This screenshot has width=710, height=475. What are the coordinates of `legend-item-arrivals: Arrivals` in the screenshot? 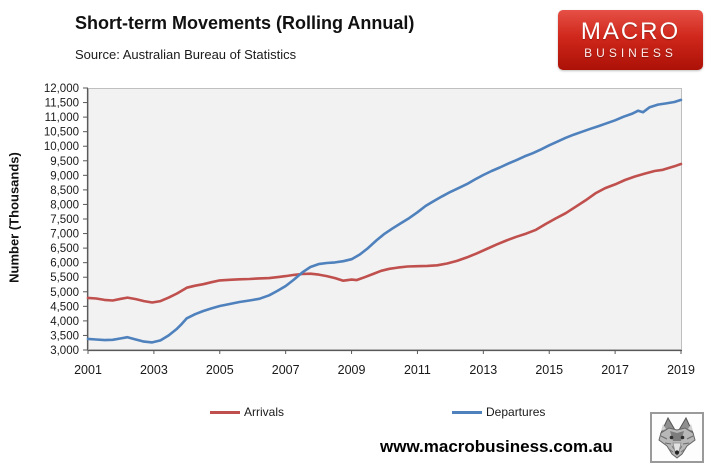 It's located at (247, 412).